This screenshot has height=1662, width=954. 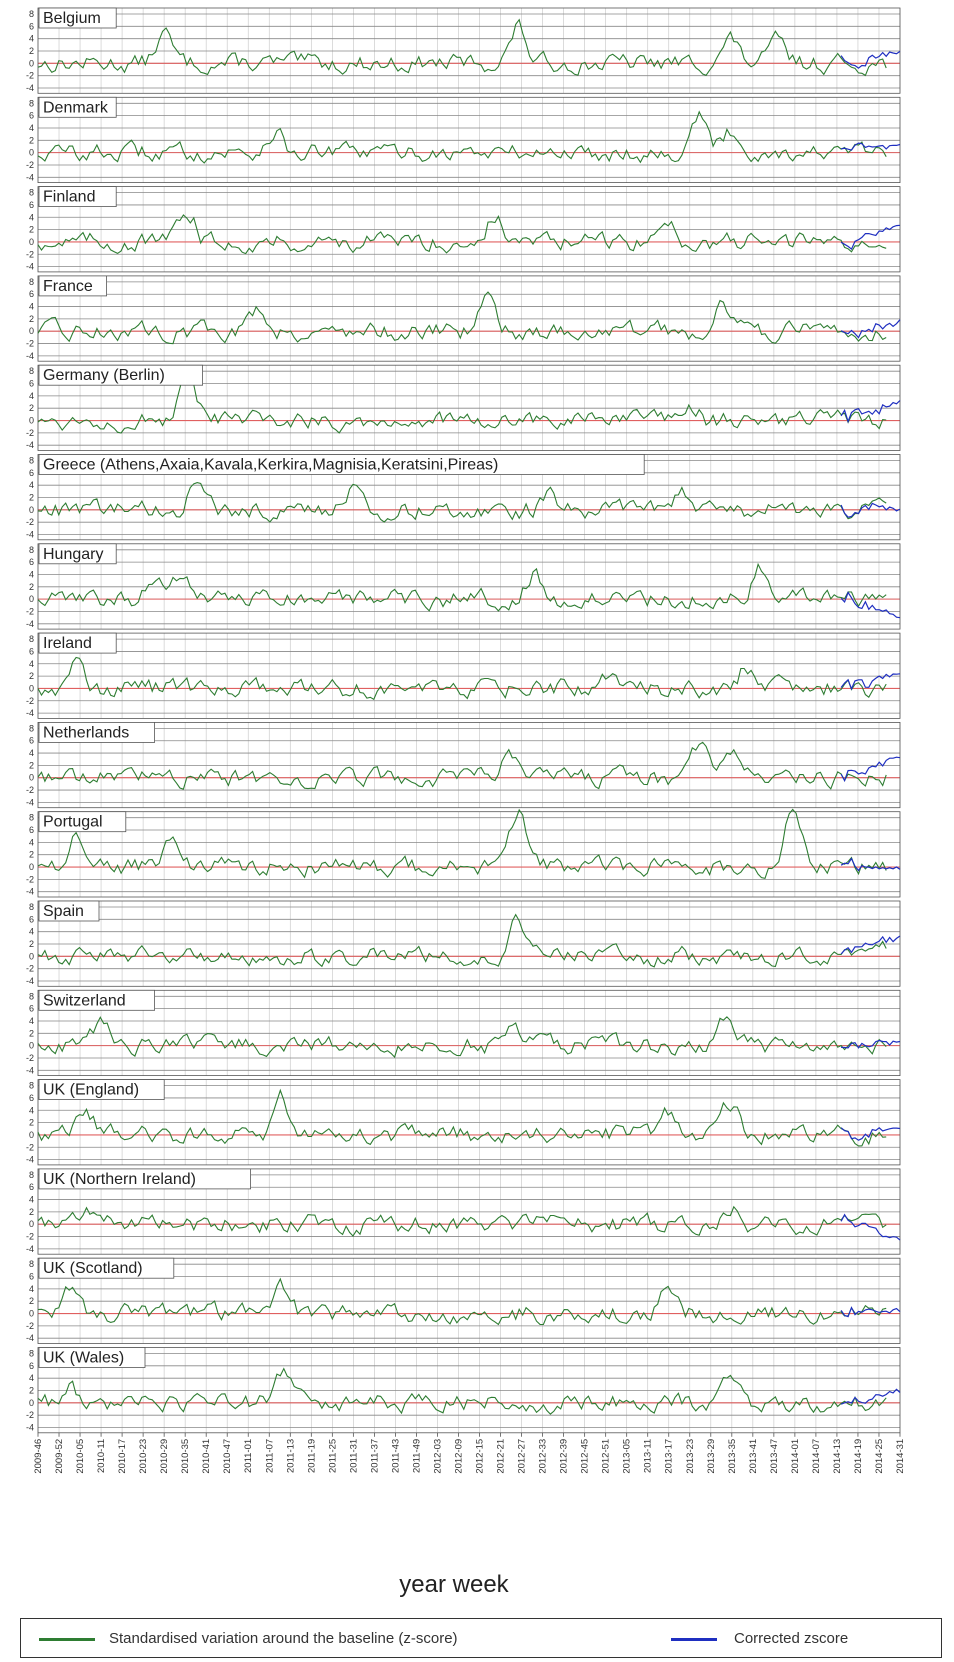 I want to click on legend-swatch-zscore, so click(x=67, y=1639).